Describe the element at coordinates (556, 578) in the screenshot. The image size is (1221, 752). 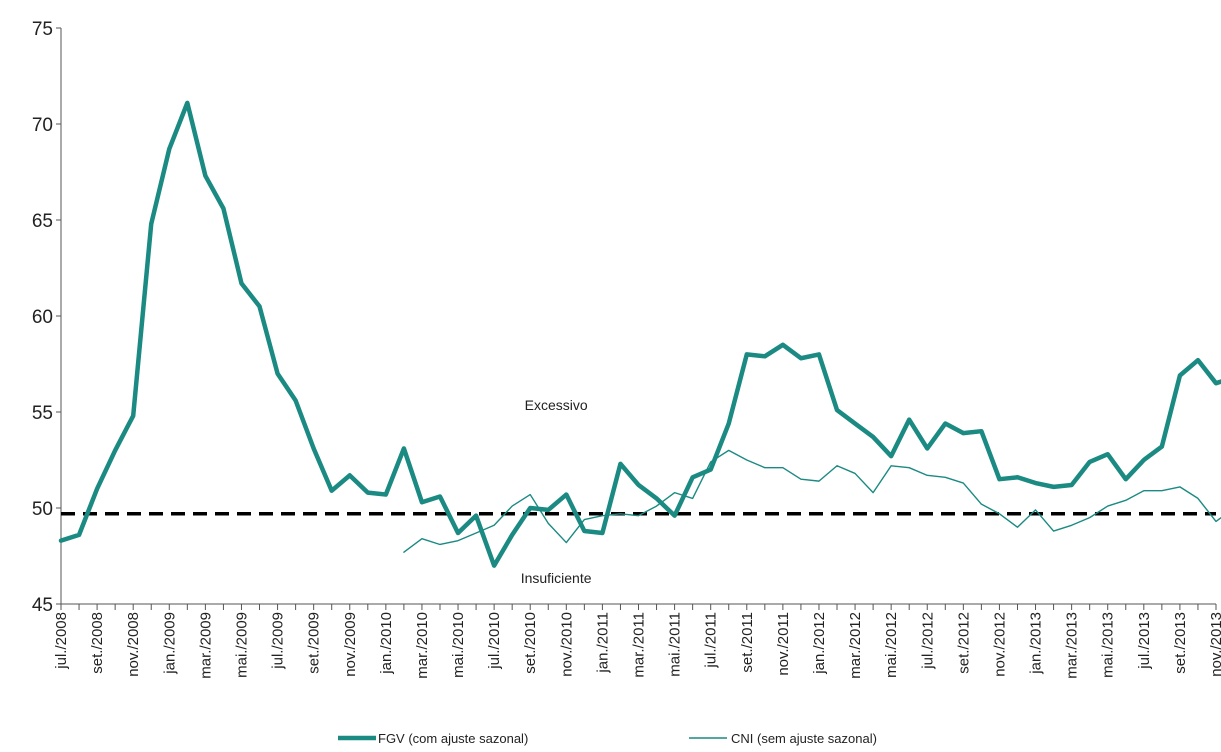
I see `annotation-label: Insuficiente` at that location.